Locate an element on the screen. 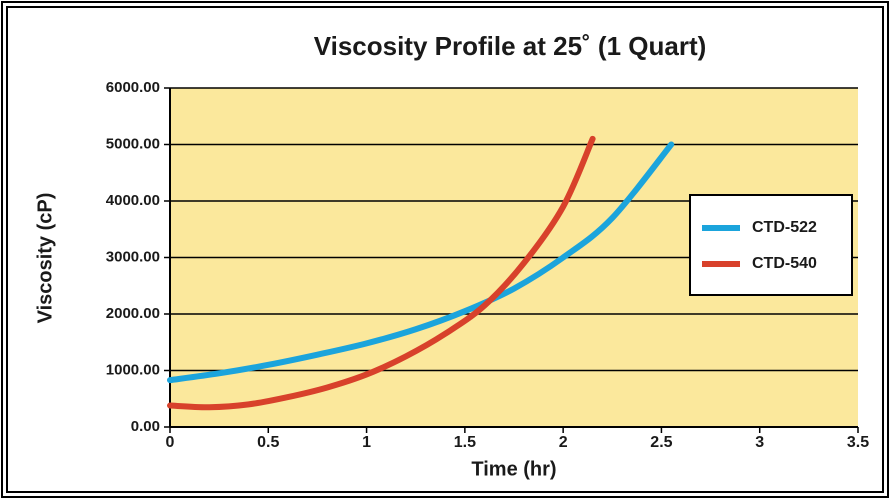 The width and height of the screenshot is (891, 500). legend-label: CTD-522 is located at coordinates (784, 227).